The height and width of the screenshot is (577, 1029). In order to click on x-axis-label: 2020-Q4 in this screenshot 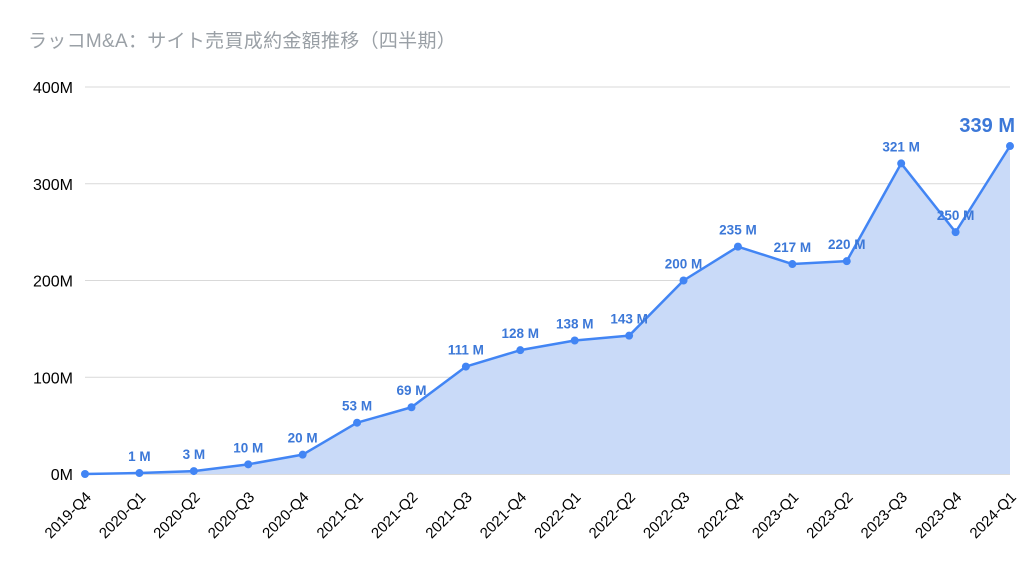, I will do `click(285, 515)`.